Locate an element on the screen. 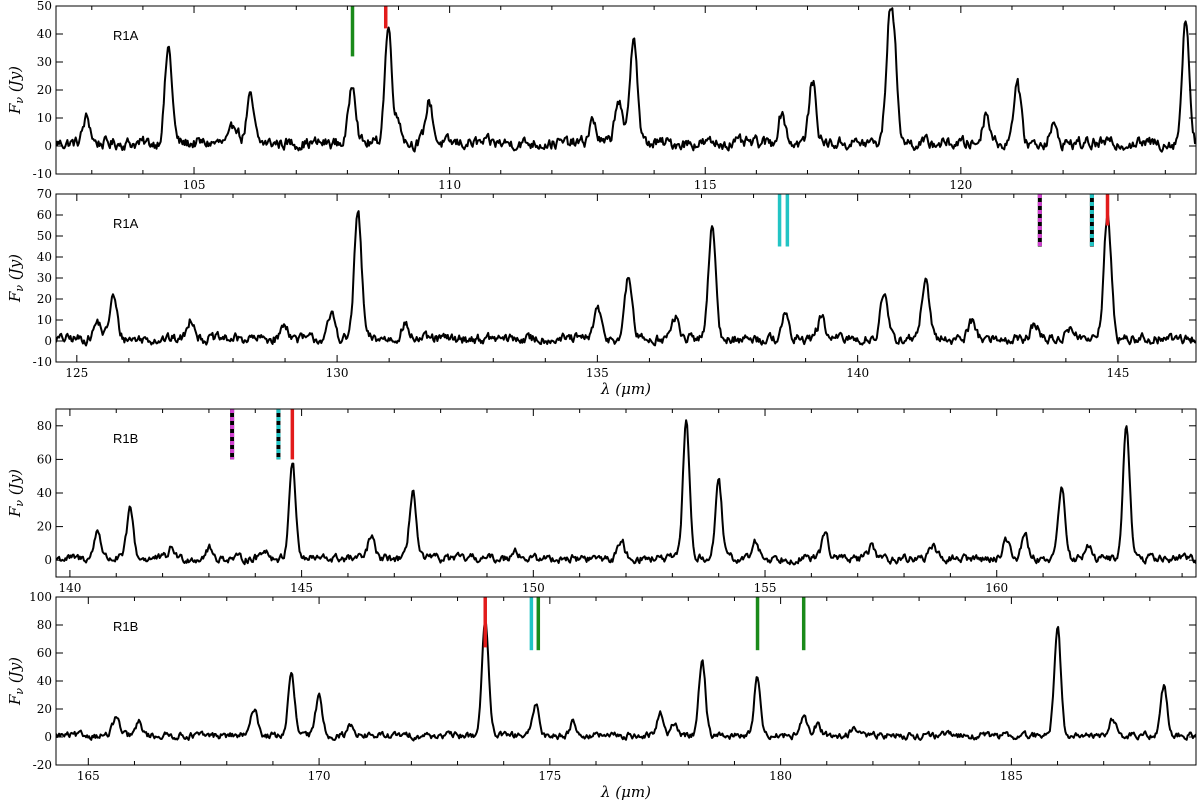  x-tick-label: 155 is located at coordinates (765, 588).